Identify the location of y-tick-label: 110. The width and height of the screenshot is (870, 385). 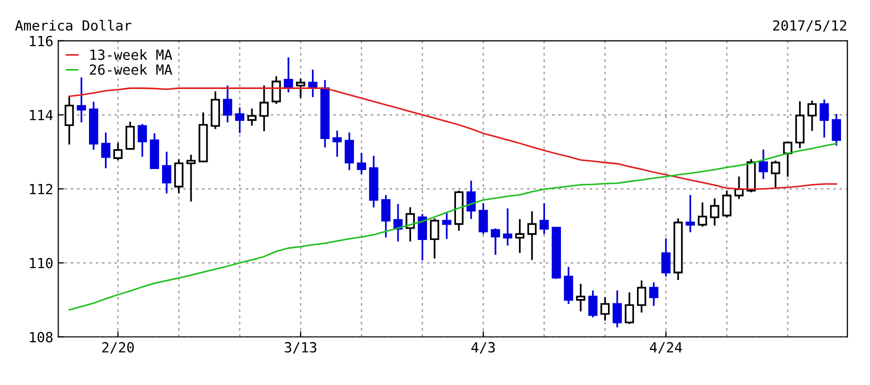
(41, 263).